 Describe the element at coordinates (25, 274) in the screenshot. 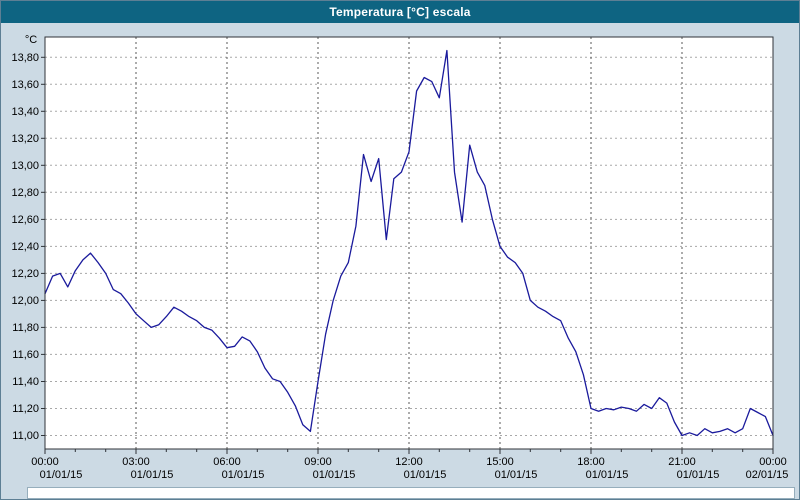

I see `svg-text: 12,20` at that location.